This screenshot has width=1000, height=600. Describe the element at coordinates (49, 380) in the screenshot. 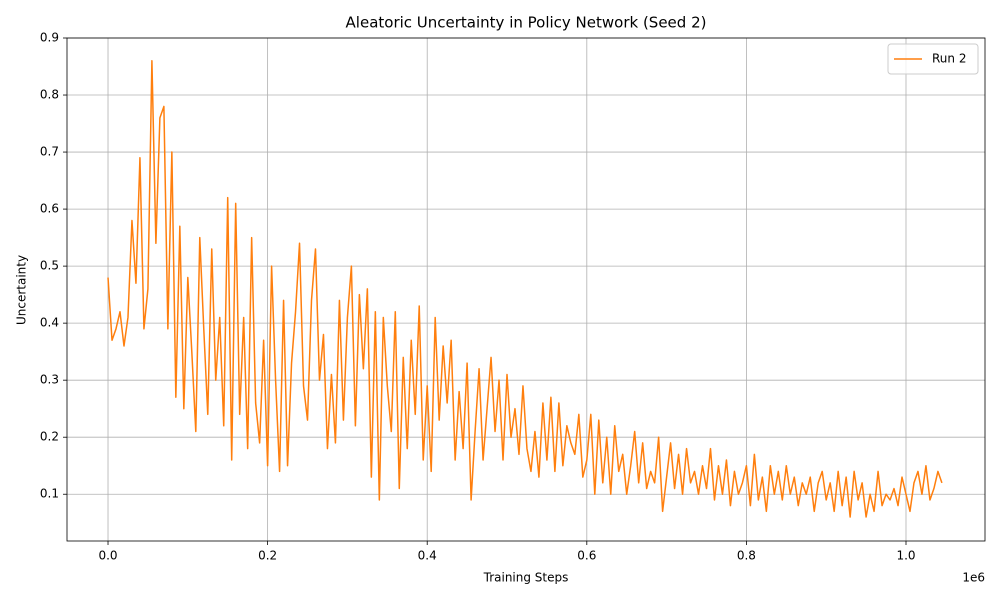

I see `y-tick-label: 0.3` at that location.